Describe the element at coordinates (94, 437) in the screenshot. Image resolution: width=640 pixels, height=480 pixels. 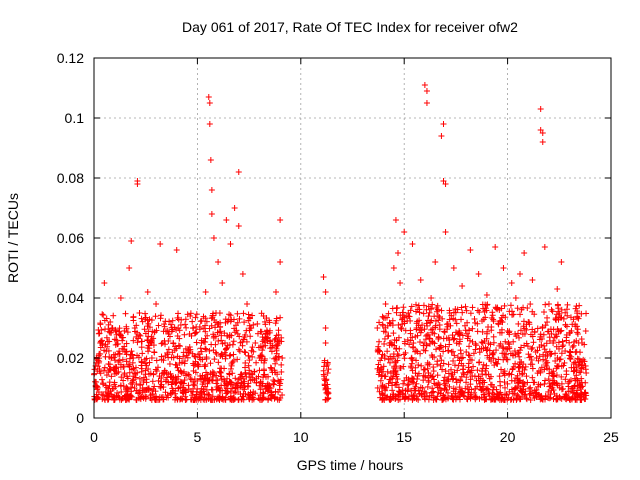
I see `x-tick-label: 0` at that location.